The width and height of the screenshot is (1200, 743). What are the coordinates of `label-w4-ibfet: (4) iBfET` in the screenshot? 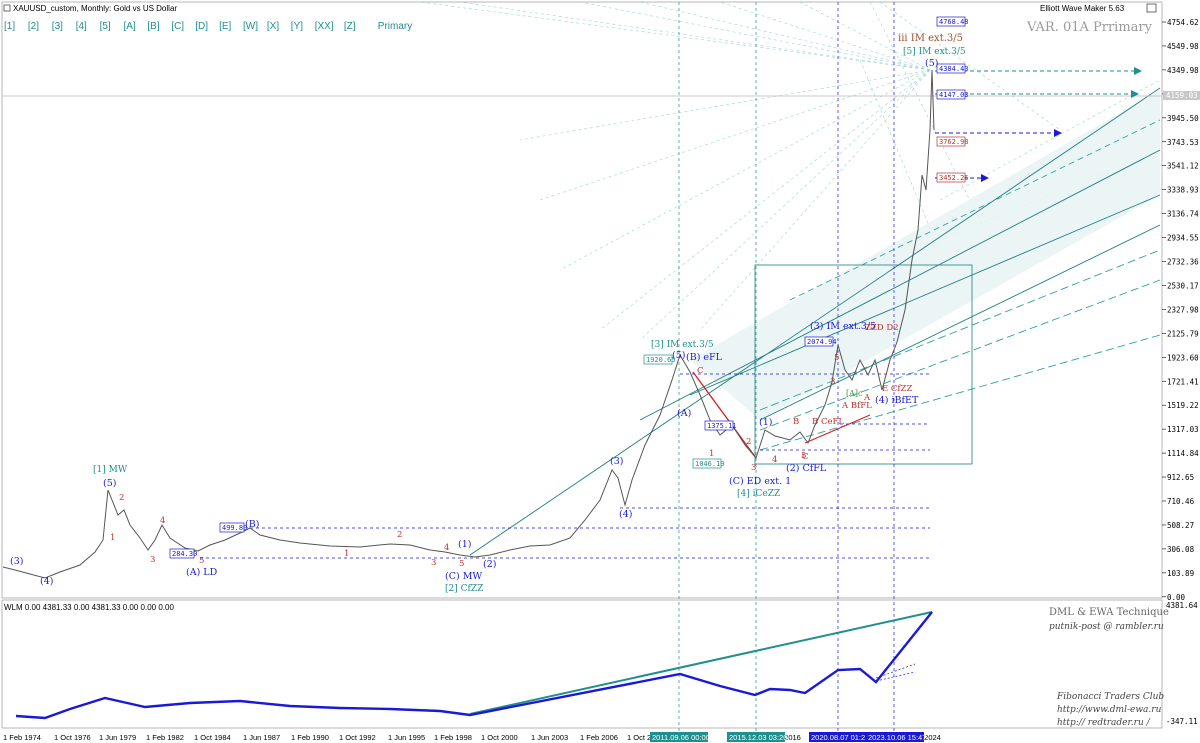 It's located at (897, 400).